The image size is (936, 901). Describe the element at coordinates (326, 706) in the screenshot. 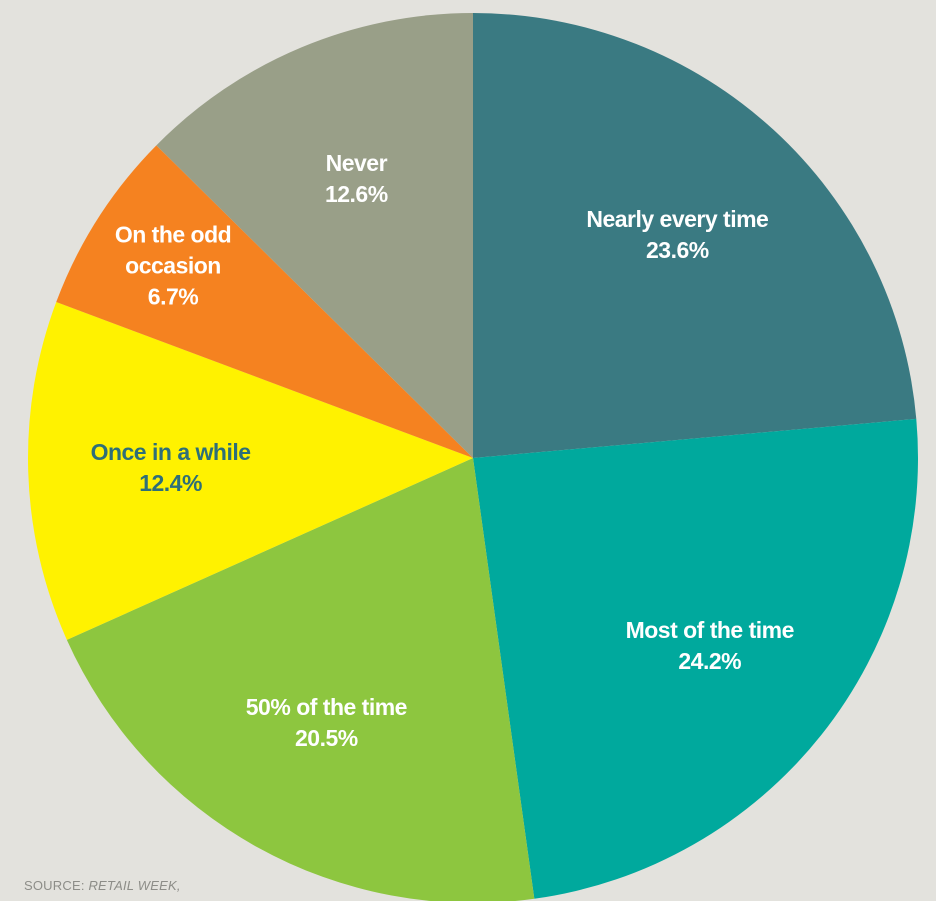

I see `category-label: 50% of the time` at that location.